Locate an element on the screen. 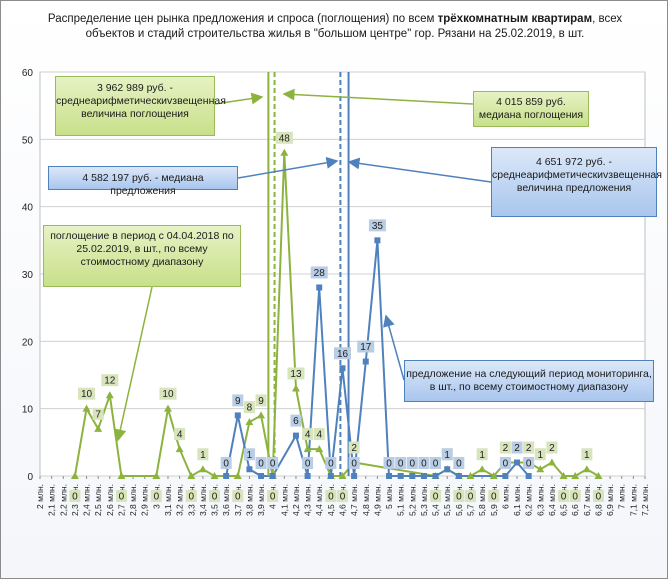  median-absorption-callout: 4 015 859 руб. медиана поглощения is located at coordinates (531, 109).